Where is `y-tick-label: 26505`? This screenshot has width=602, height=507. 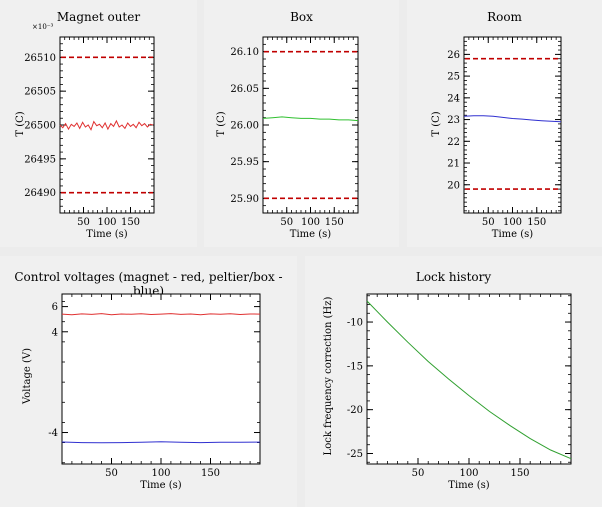
y-tick-label: 26505 is located at coordinates (40, 92).